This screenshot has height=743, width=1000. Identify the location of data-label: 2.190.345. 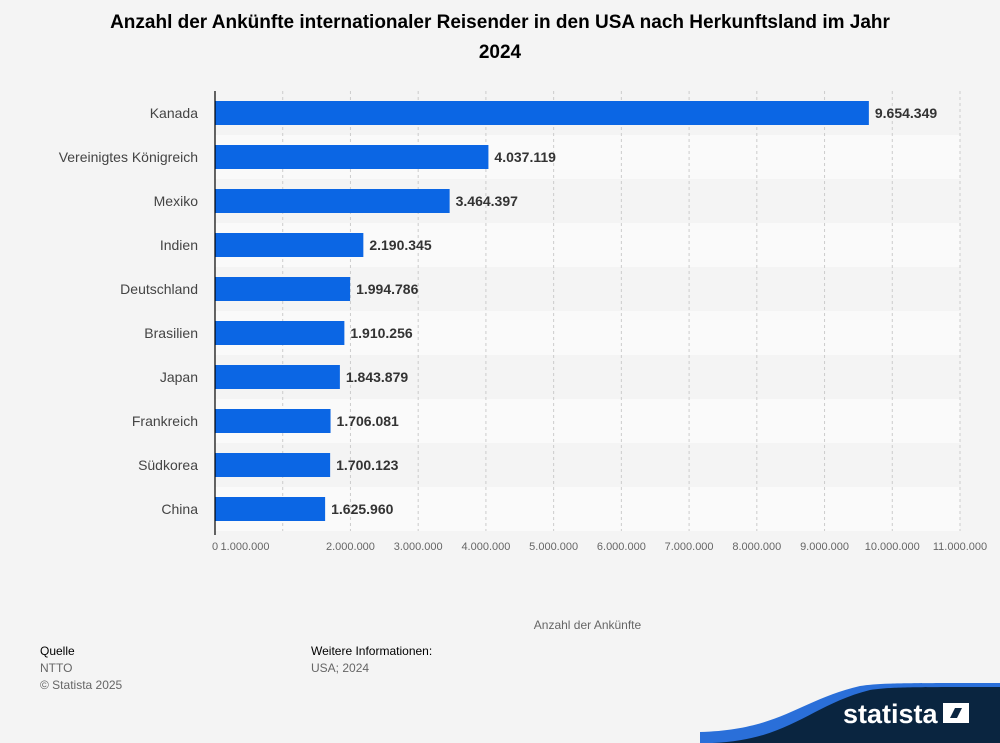
(400, 245).